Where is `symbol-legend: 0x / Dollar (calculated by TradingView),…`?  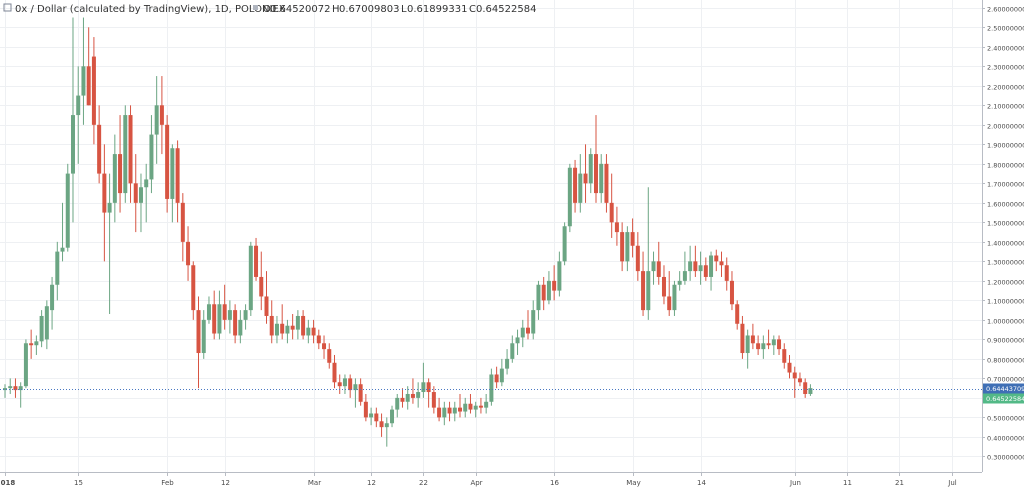
symbol-legend: 0x / Dollar (calculated by TradingView),… is located at coordinates (269, 9).